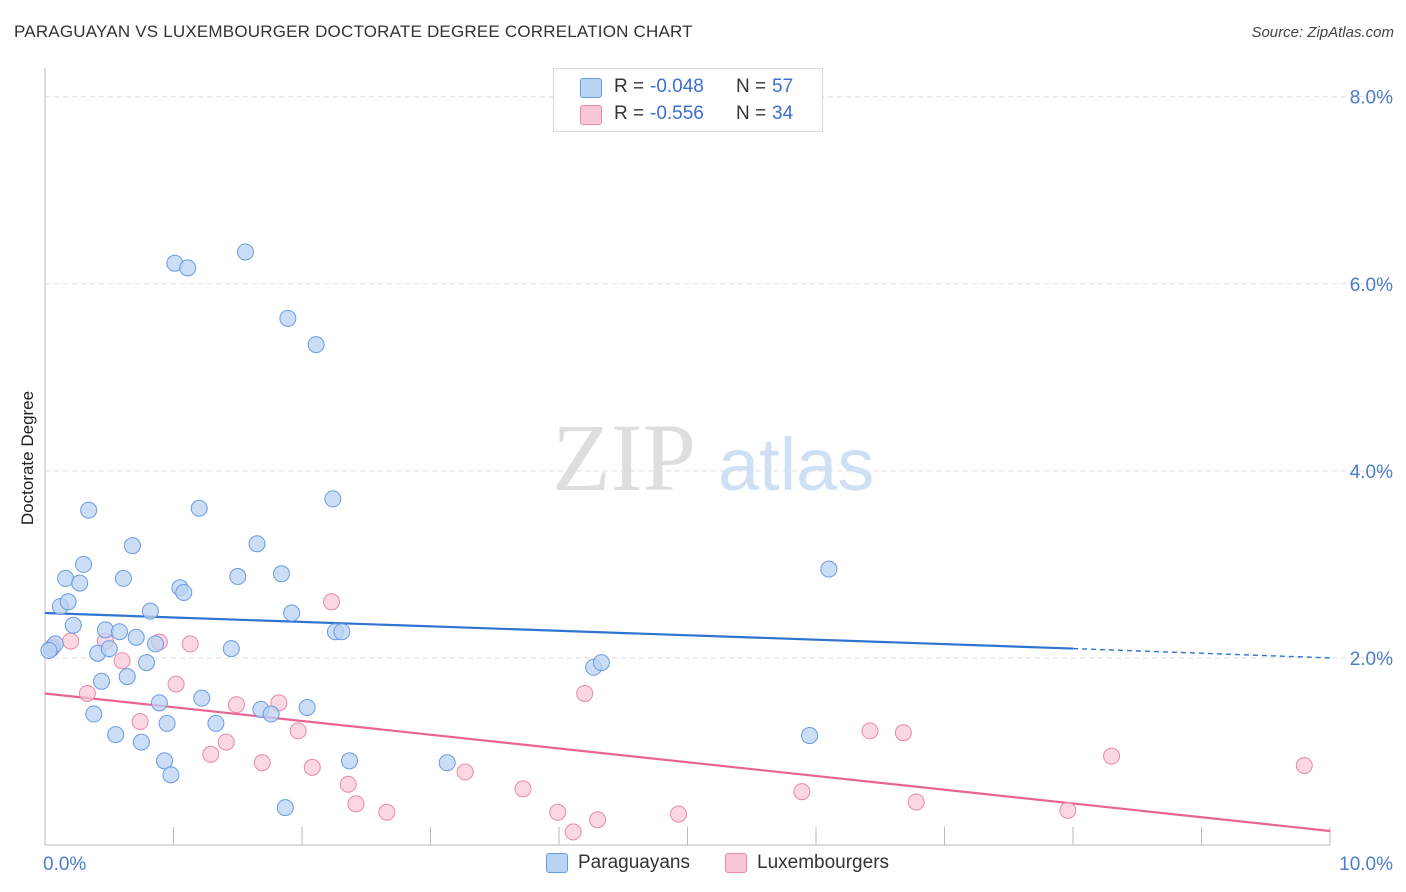  What do you see at coordinates (677, 113) in the screenshot?
I see `r-value: -0.556` at bounding box center [677, 113].